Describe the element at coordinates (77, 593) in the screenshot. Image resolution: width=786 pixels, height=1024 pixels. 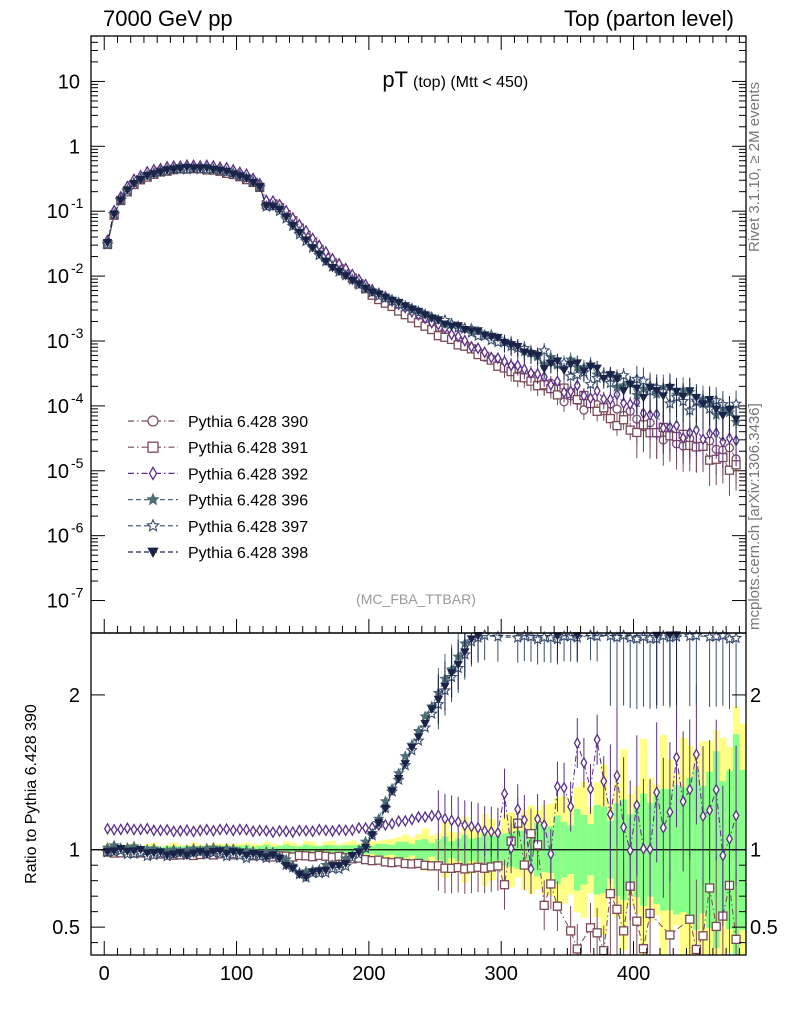
I see `y-tick-exponent: -7` at that location.